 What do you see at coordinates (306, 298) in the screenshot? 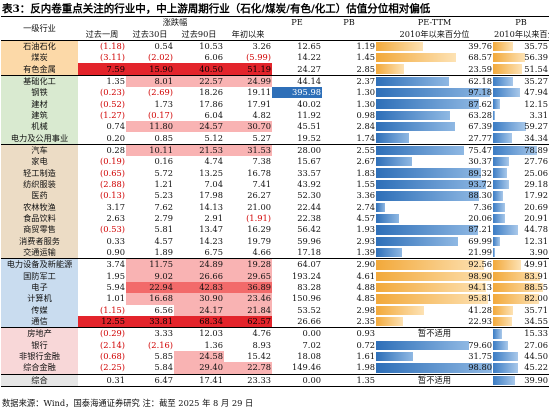
I see `pe-cell: 150.96` at bounding box center [306, 298].